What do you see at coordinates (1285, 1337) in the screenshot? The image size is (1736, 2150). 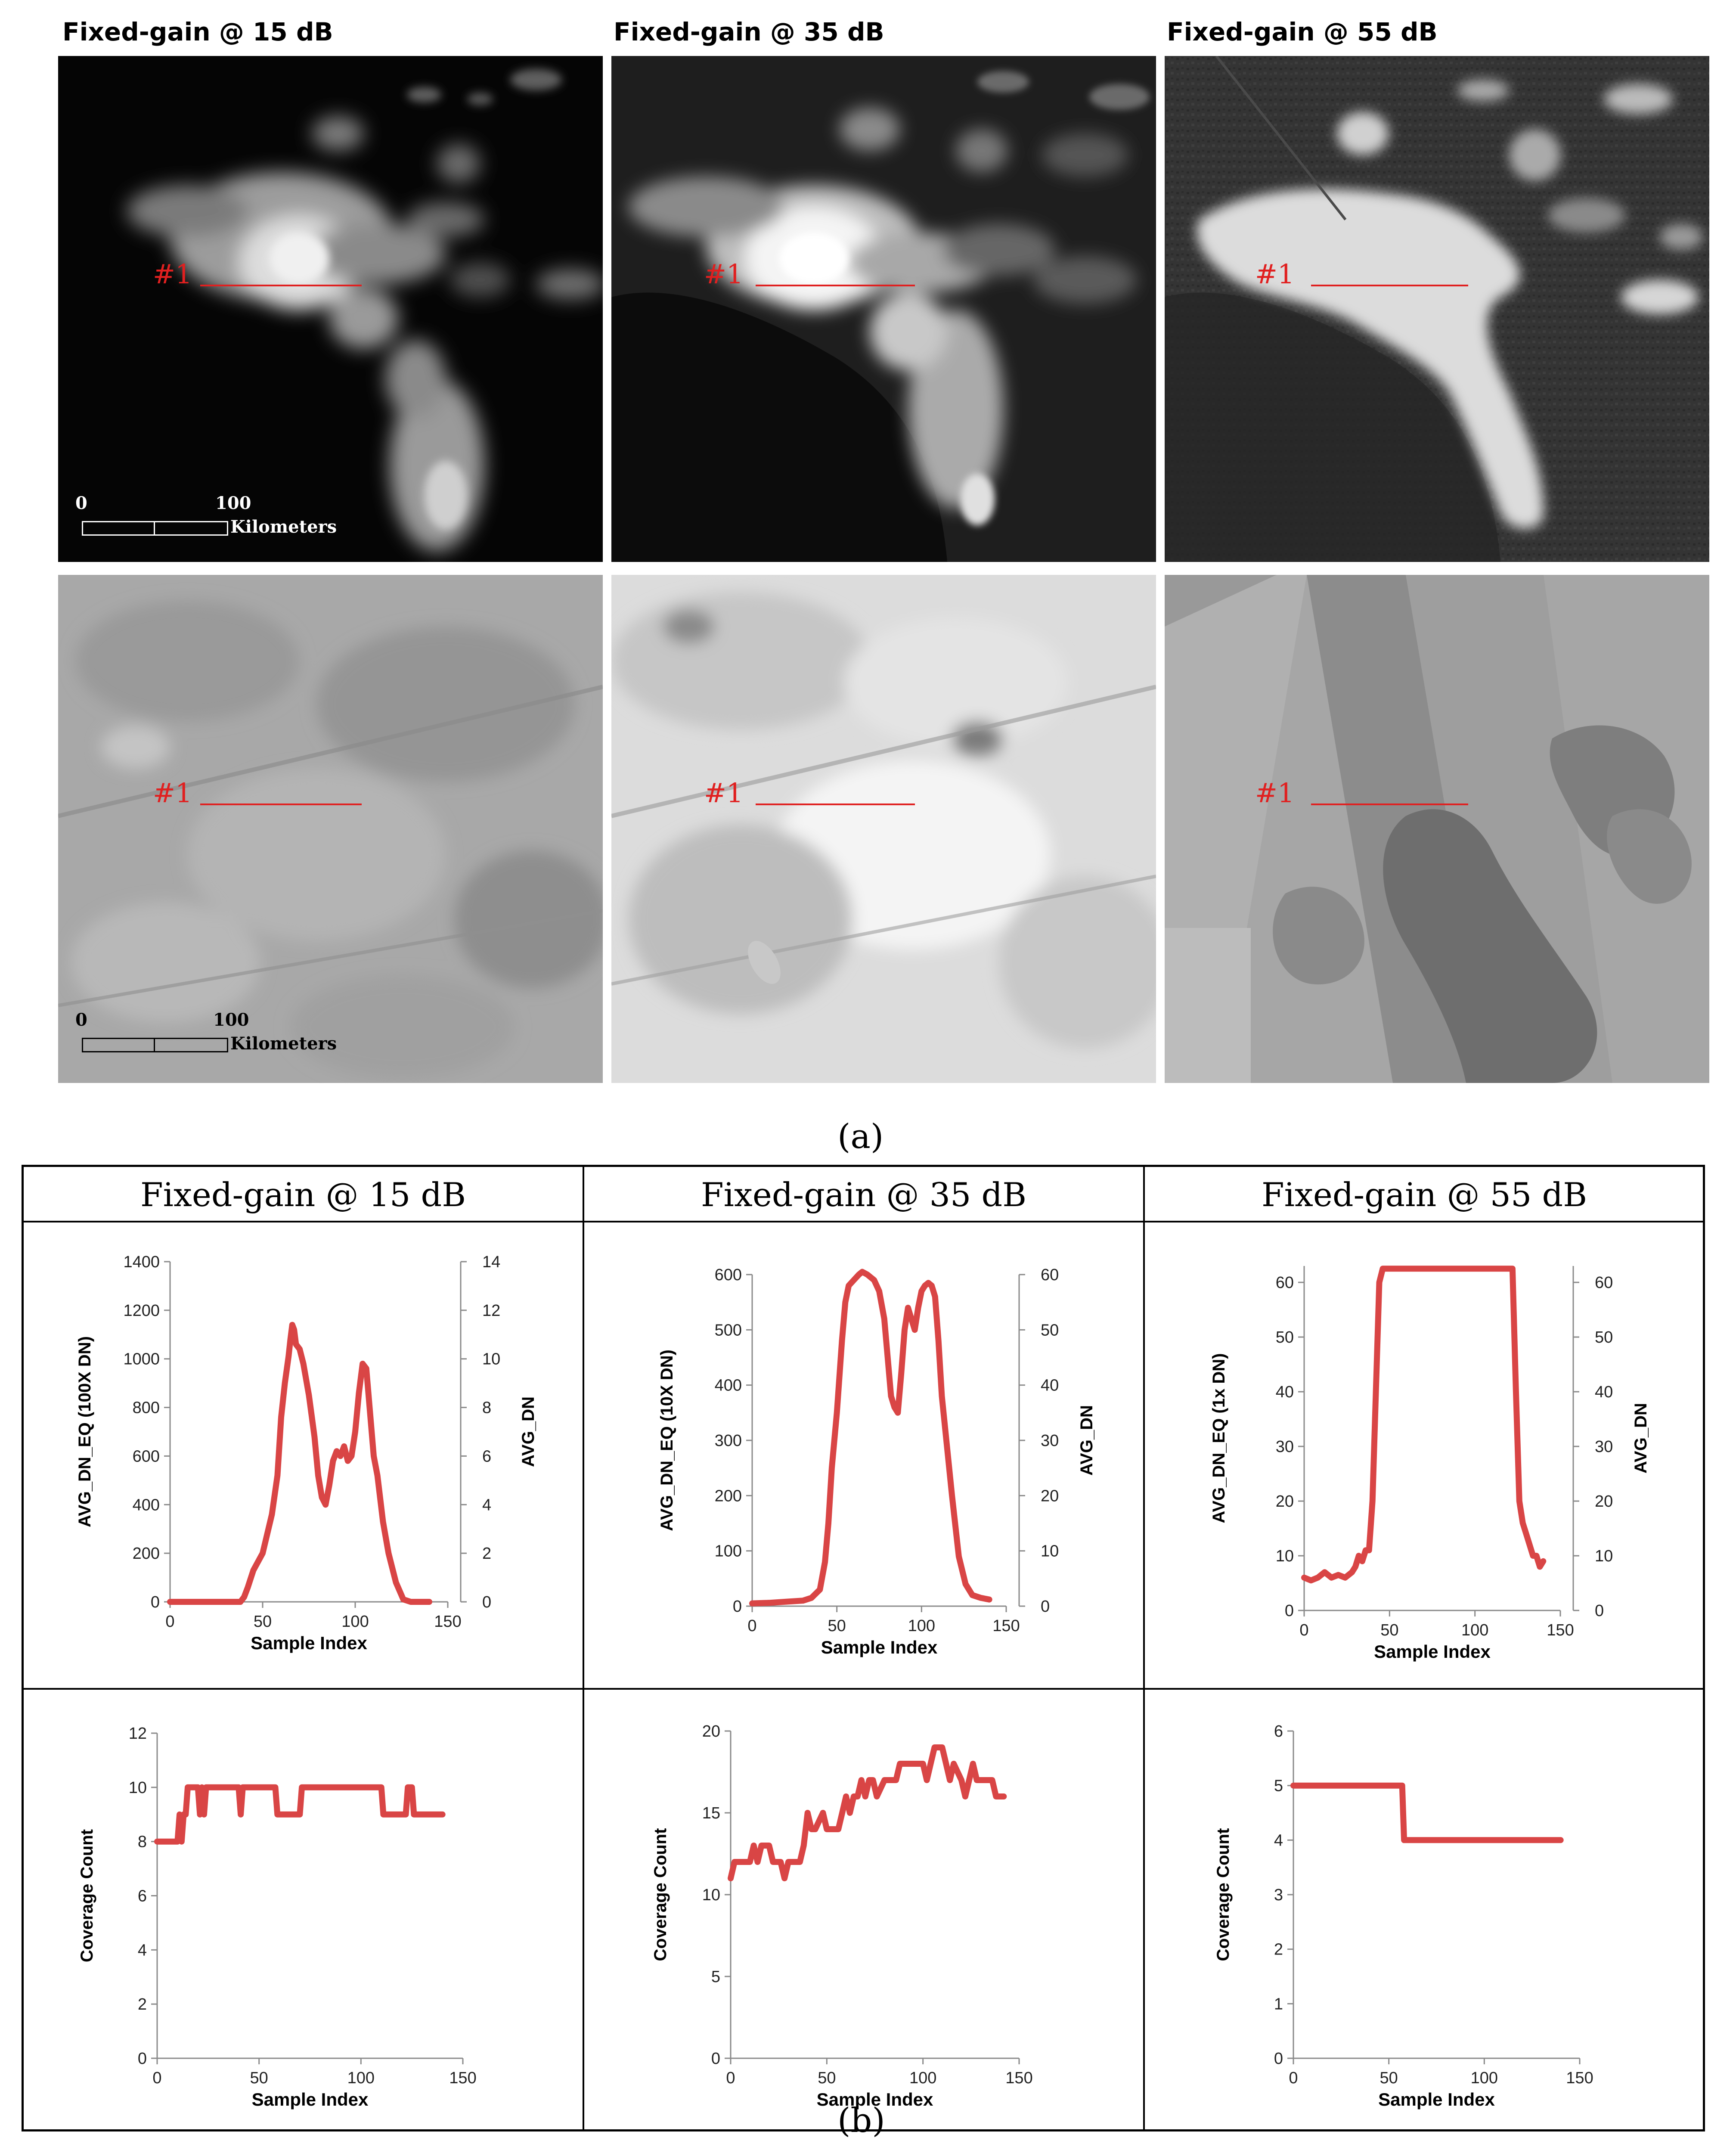 I see `y-tick-label: 50` at bounding box center [1285, 1337].